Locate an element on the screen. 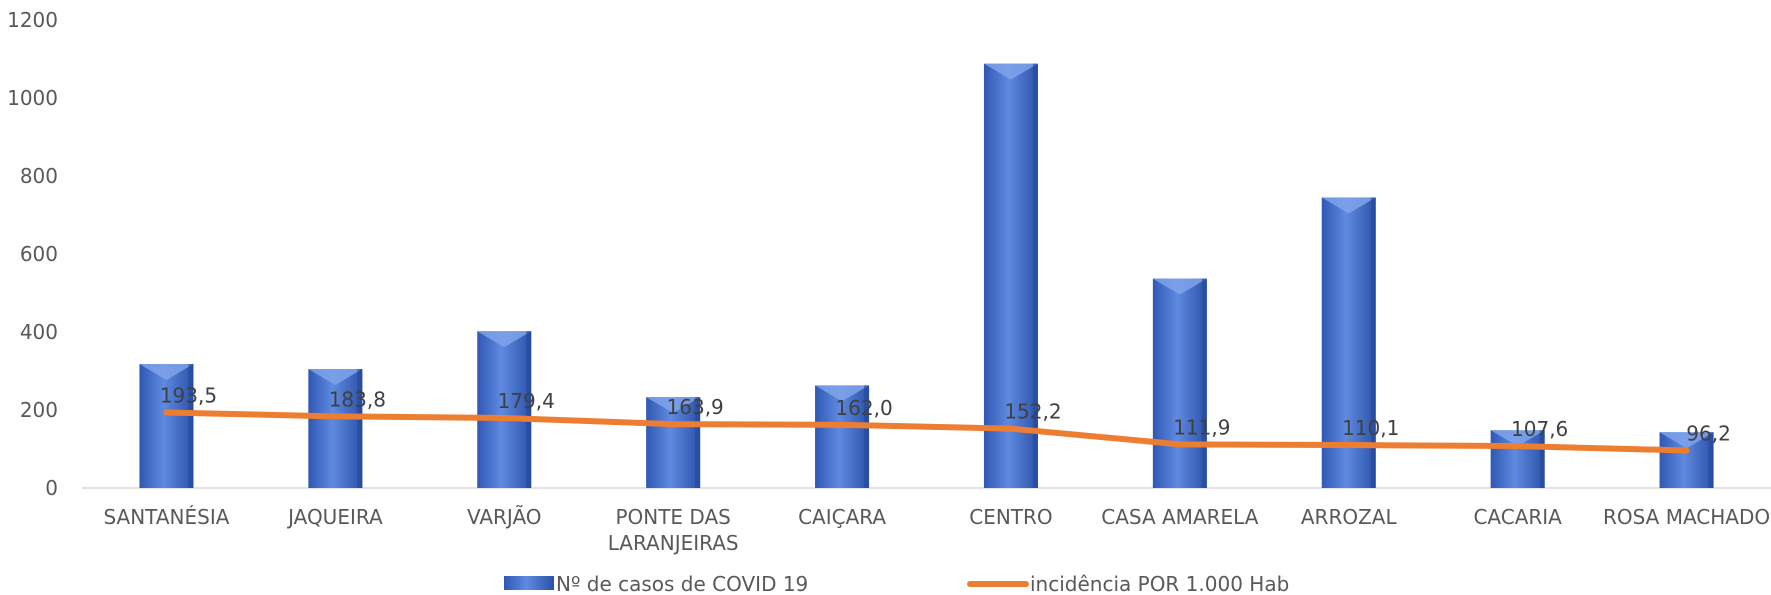  x-category-label: ARROZAL is located at coordinates (1349, 517).